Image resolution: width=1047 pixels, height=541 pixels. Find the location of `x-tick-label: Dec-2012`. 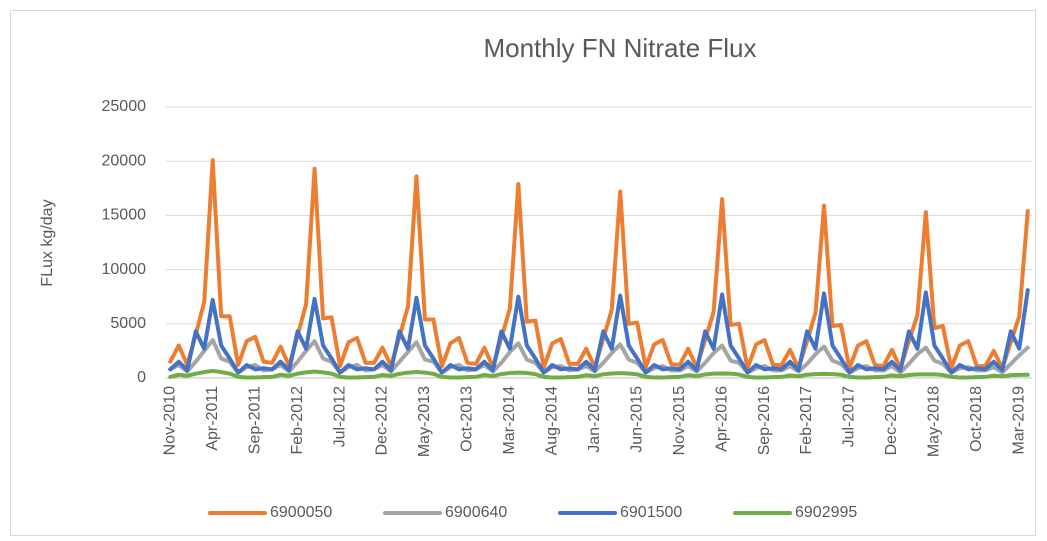

x-tick-label: Dec-2012 is located at coordinates (382, 420).